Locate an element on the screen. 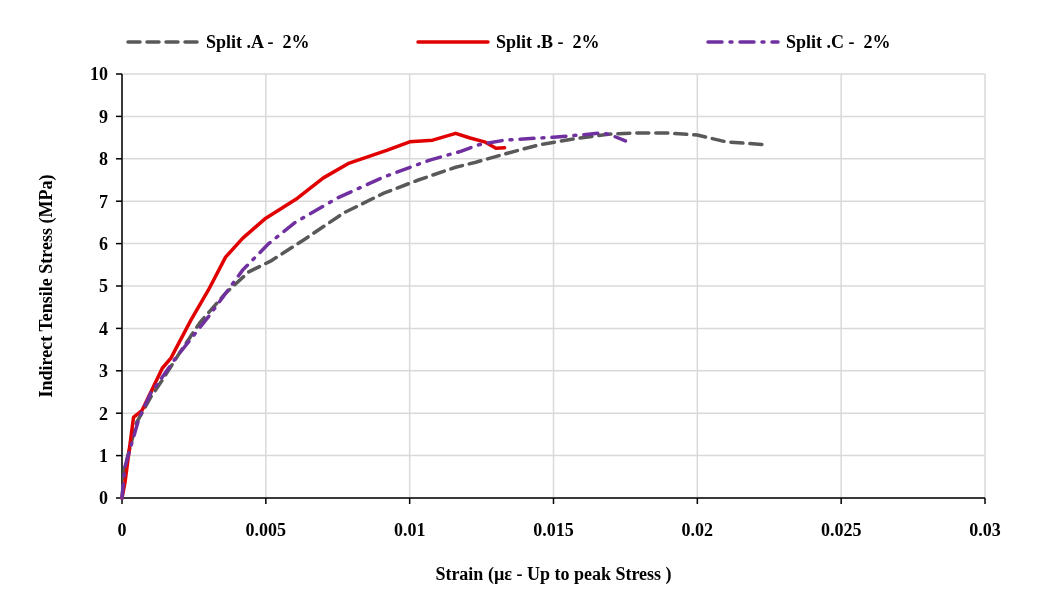 This screenshot has width=1046, height=590. x-tick-label: 0 is located at coordinates (122, 530).